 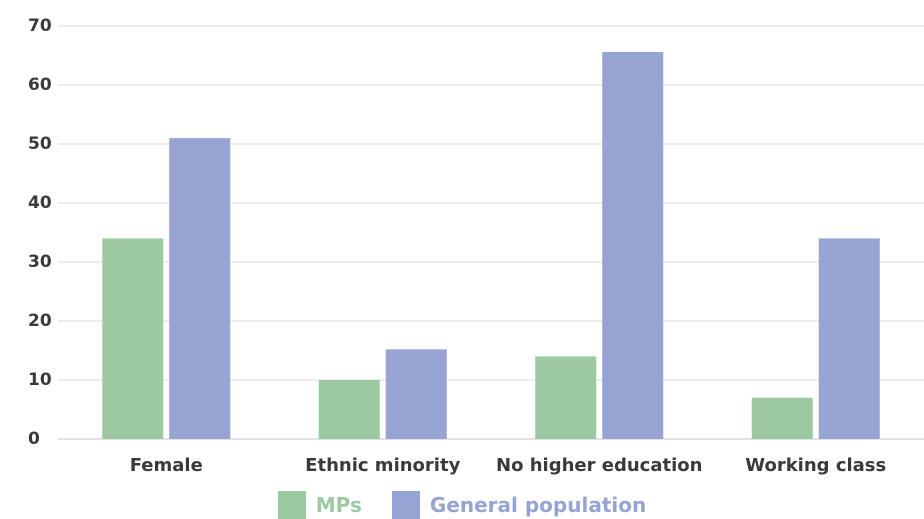 What do you see at coordinates (405, 504) in the screenshot?
I see `legend-swatch-general-population` at bounding box center [405, 504].